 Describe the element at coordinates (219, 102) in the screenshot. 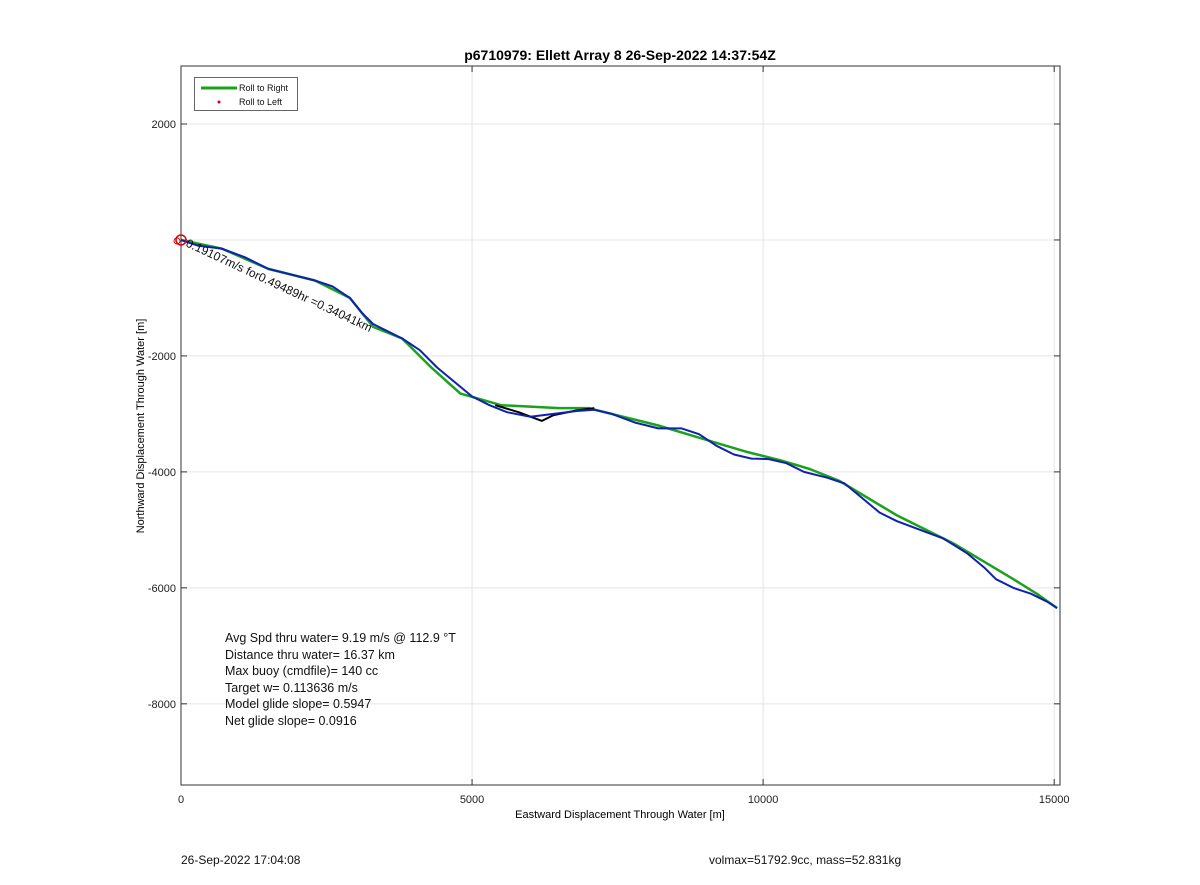

I see `legend-swatch-roll-left` at that location.